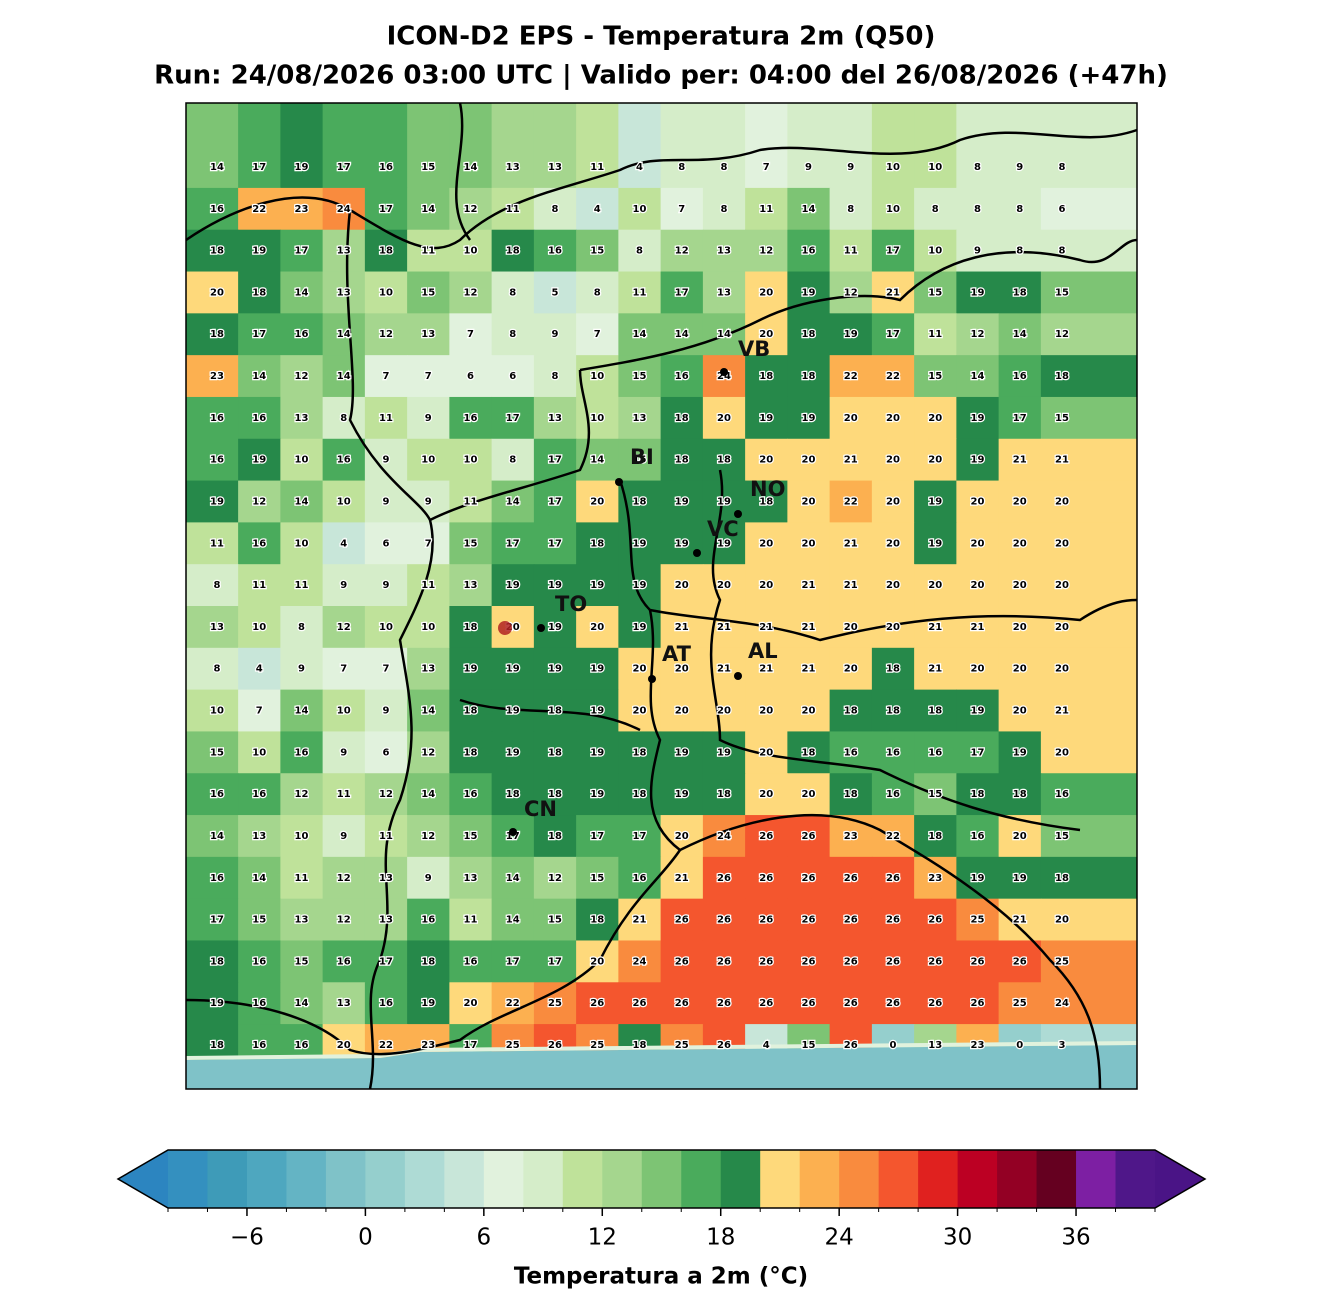 Image resolution: width=1323 pixels, height=1316 pixels. I want to click on temperature-label: 12, so click(471, 209).